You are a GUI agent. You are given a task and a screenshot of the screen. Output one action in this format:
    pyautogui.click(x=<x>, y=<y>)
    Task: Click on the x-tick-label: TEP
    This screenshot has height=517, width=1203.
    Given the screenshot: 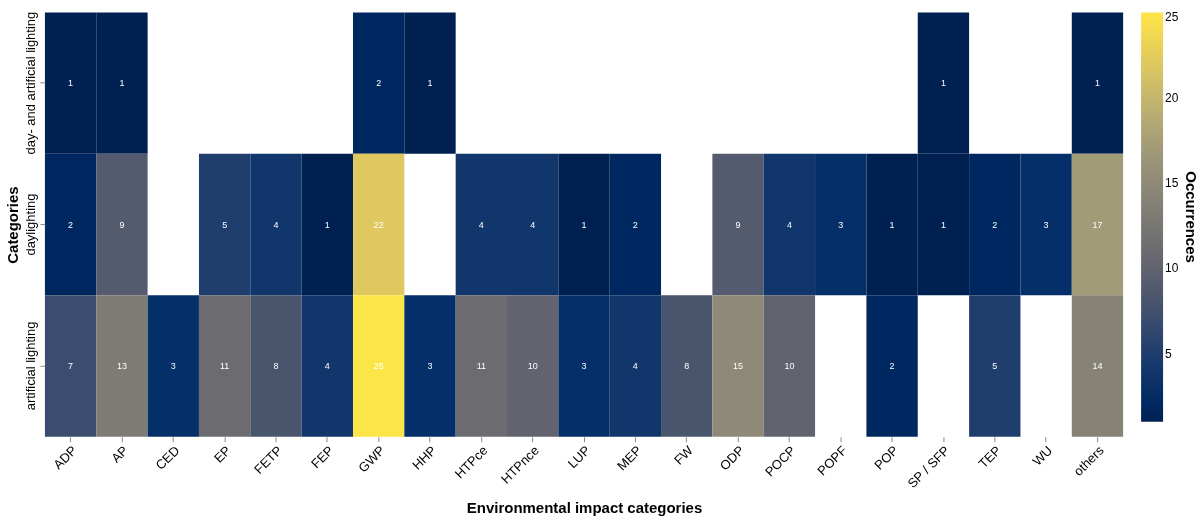 What is the action you would take?
    pyautogui.click(x=989, y=457)
    